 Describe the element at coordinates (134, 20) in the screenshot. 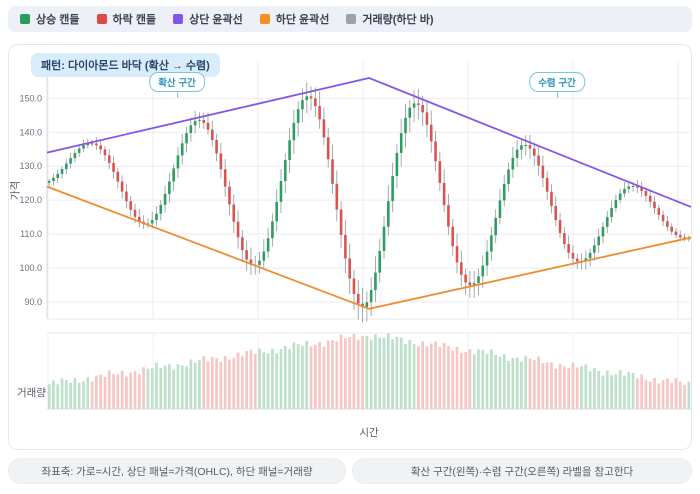

I see `legend-label: 하락 캔들` at that location.